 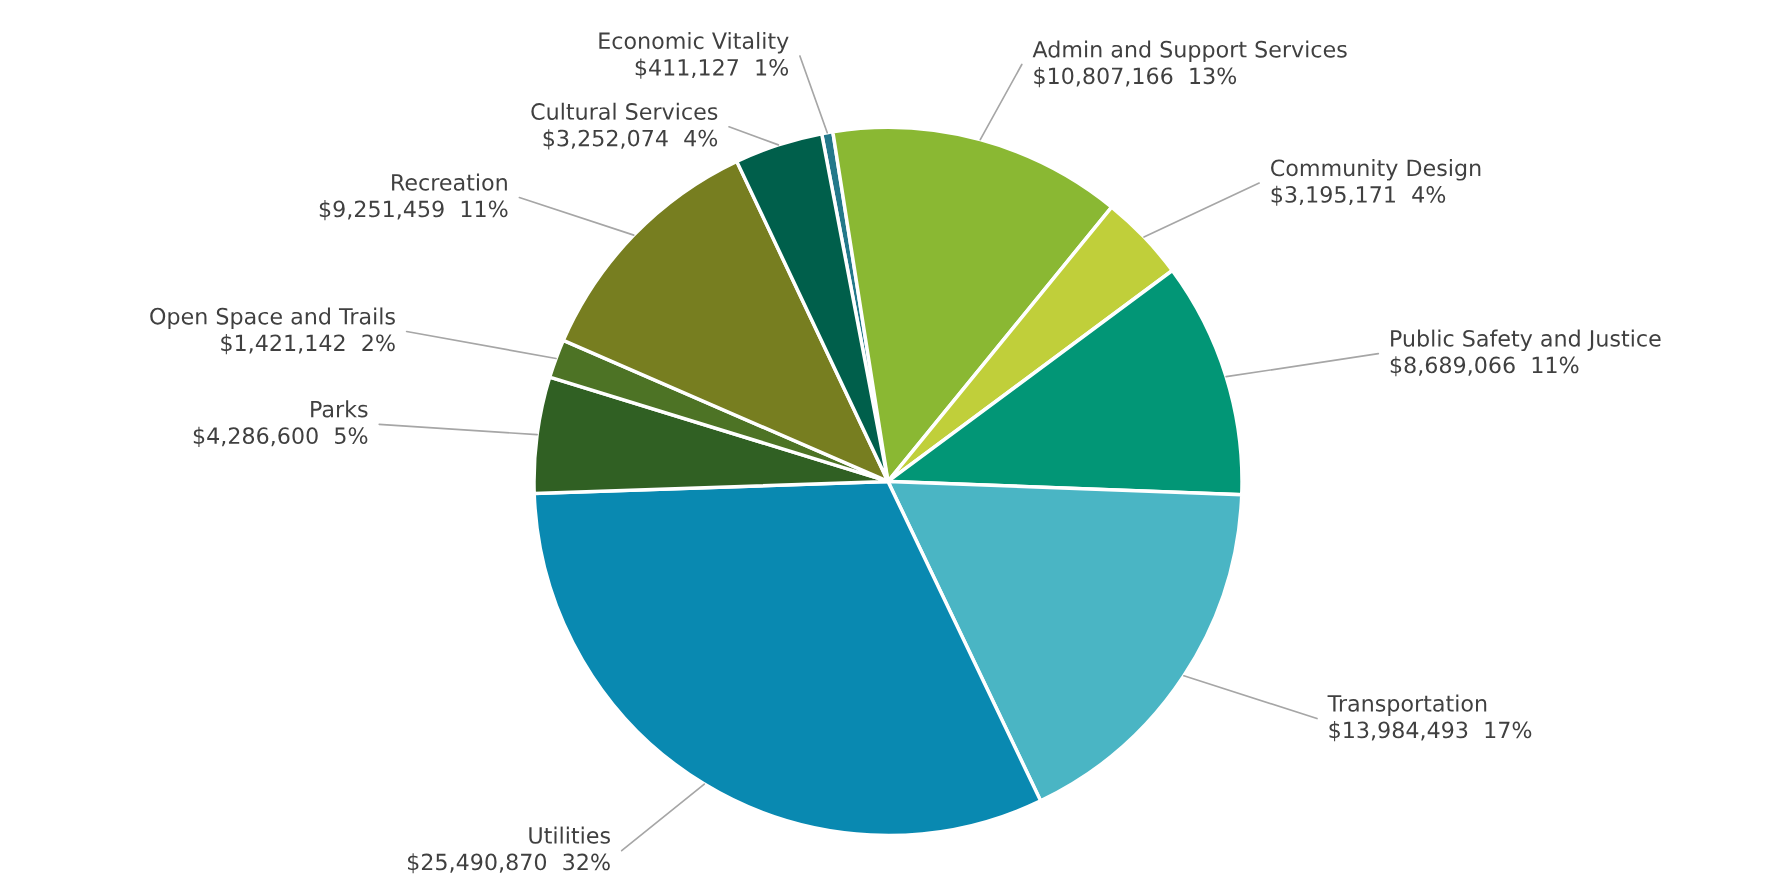 I want to click on data-label: $10,807,166 13%, so click(x=1135, y=77).